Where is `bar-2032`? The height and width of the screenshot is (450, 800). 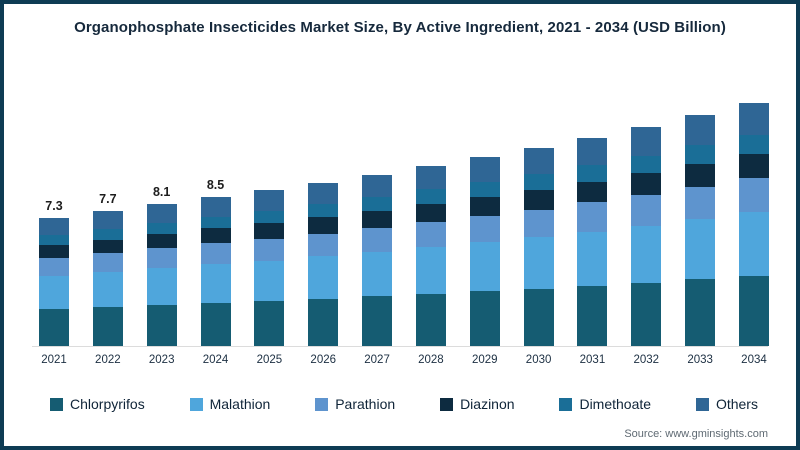 bar-2032 is located at coordinates (646, 216).